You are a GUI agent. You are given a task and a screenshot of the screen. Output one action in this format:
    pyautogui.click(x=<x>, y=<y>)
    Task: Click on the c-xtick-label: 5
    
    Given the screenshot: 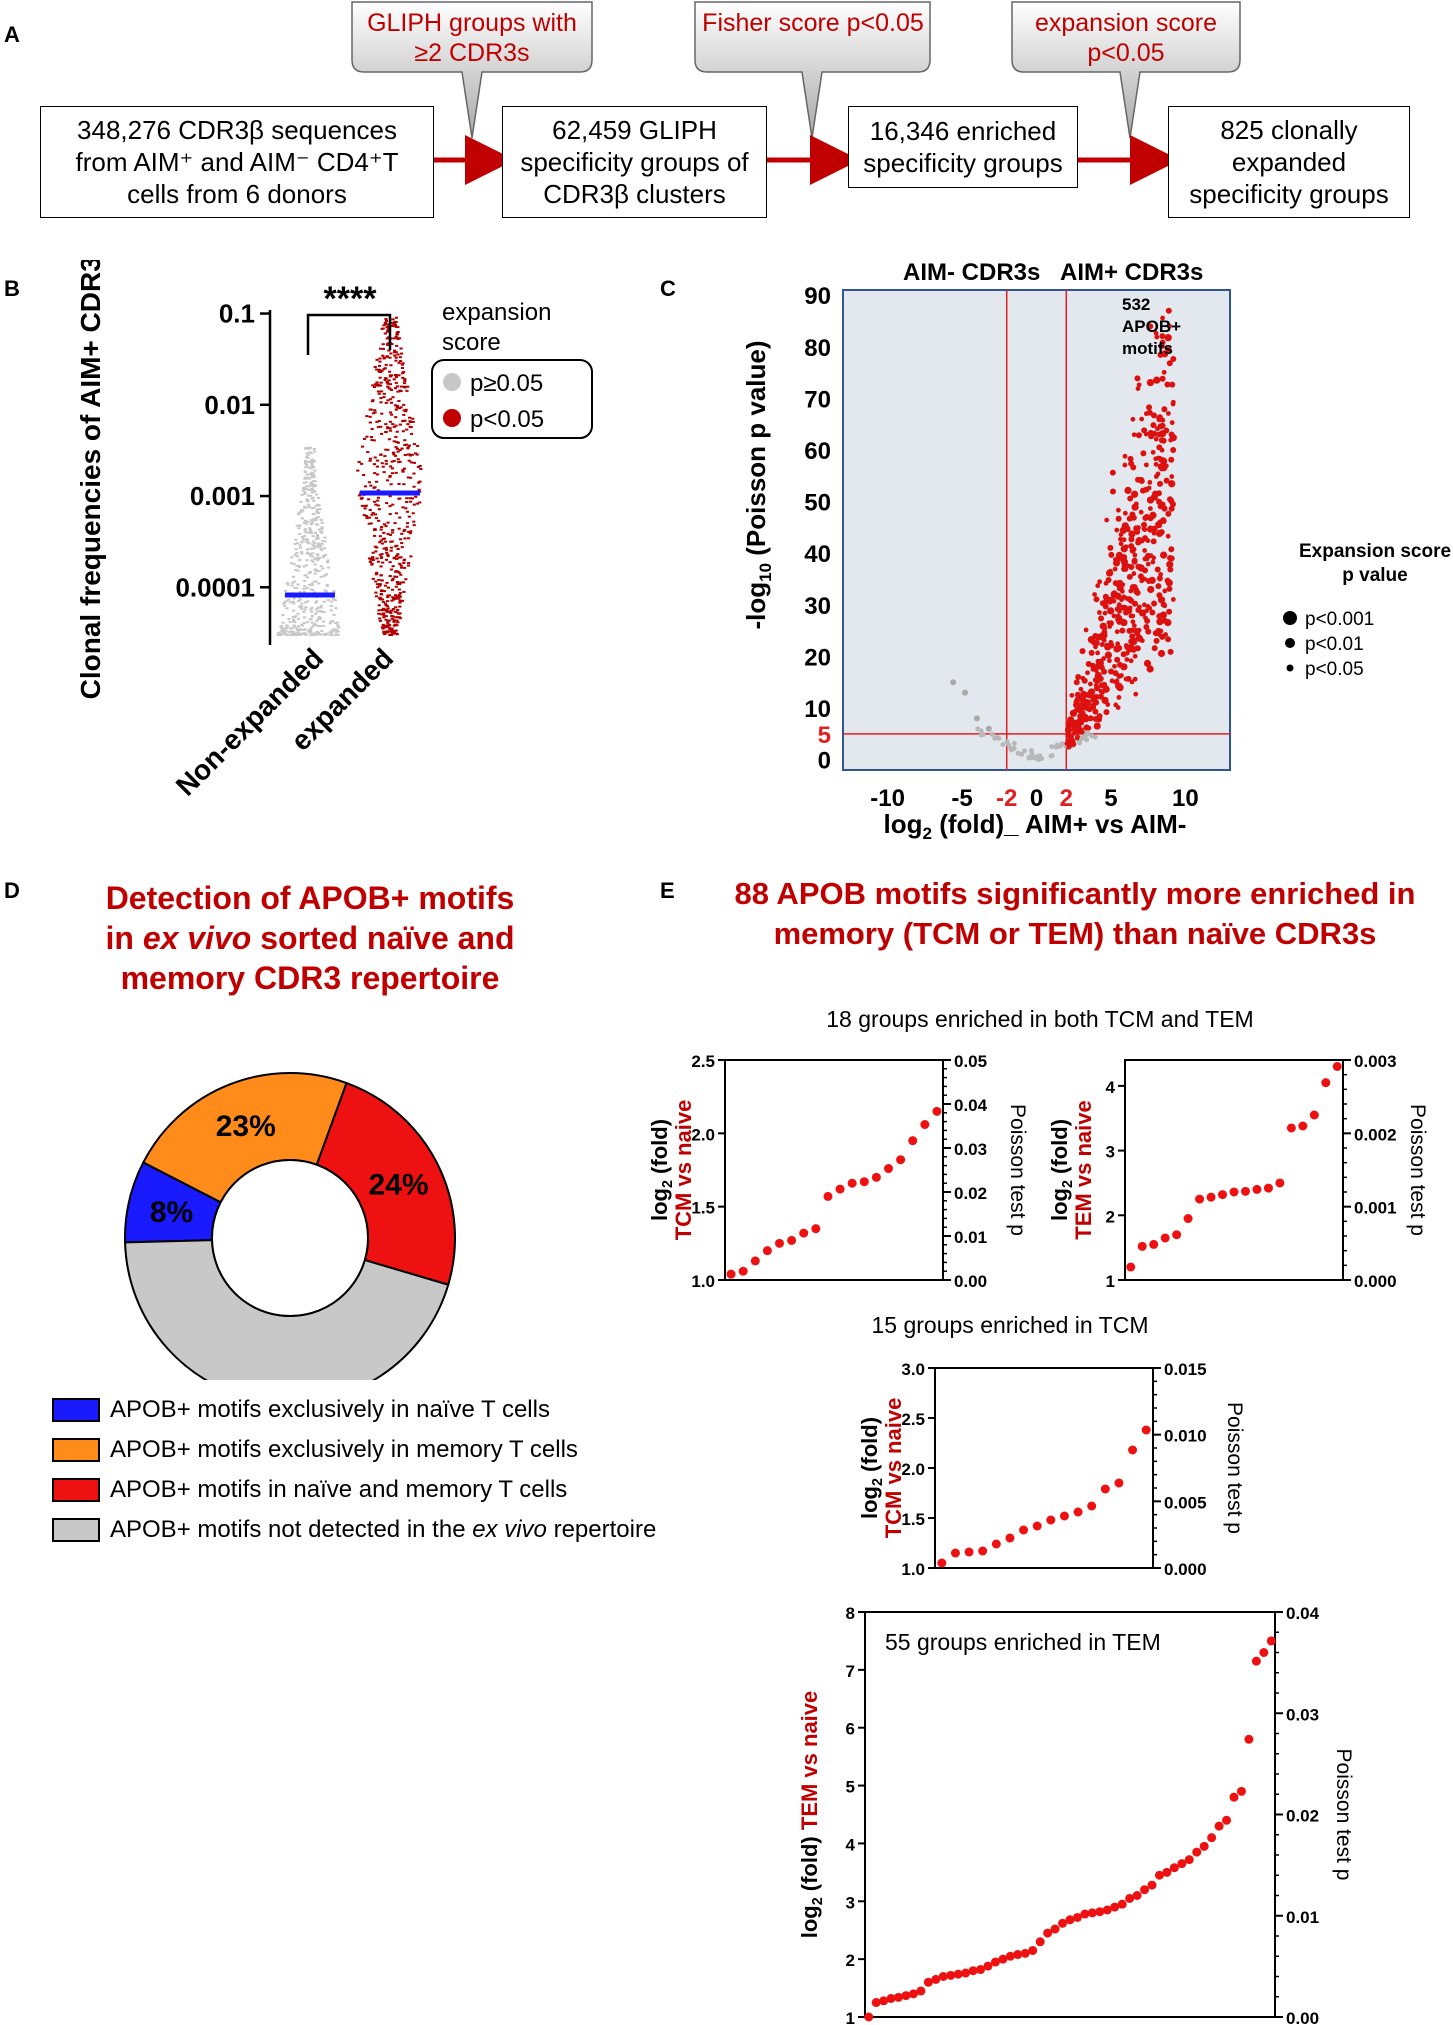 What is the action you would take?
    pyautogui.click(x=1110, y=798)
    